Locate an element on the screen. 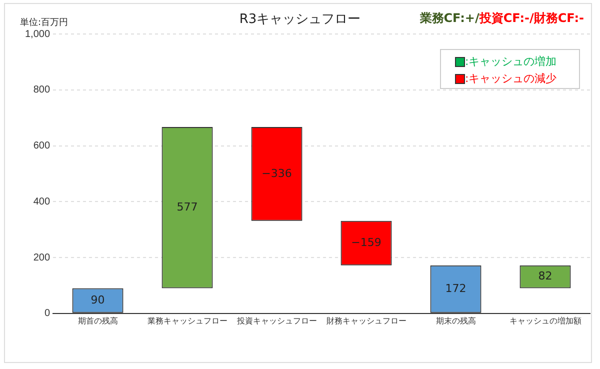 The width and height of the screenshot is (600, 369). annotation: :キャッシュの減少 is located at coordinates (511, 78).